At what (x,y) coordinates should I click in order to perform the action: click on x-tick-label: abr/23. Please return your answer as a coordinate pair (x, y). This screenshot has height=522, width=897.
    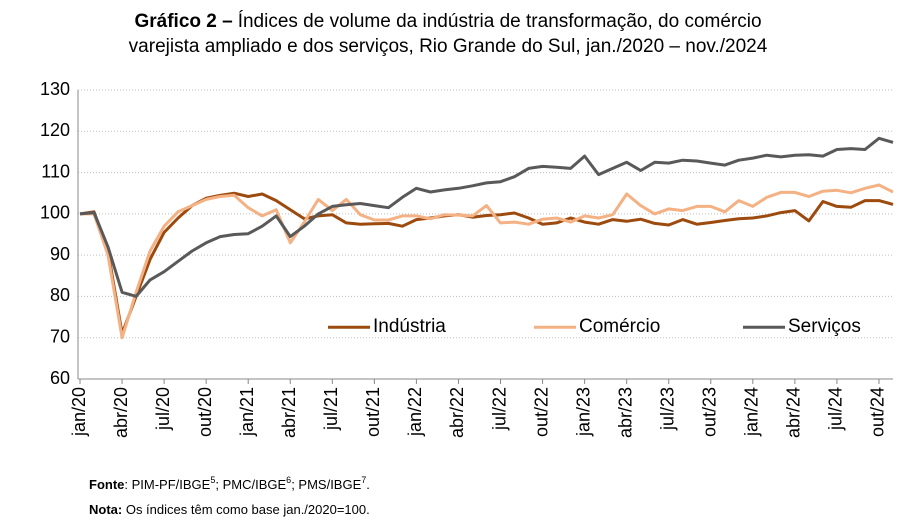
    Looking at the image, I should click on (625, 412).